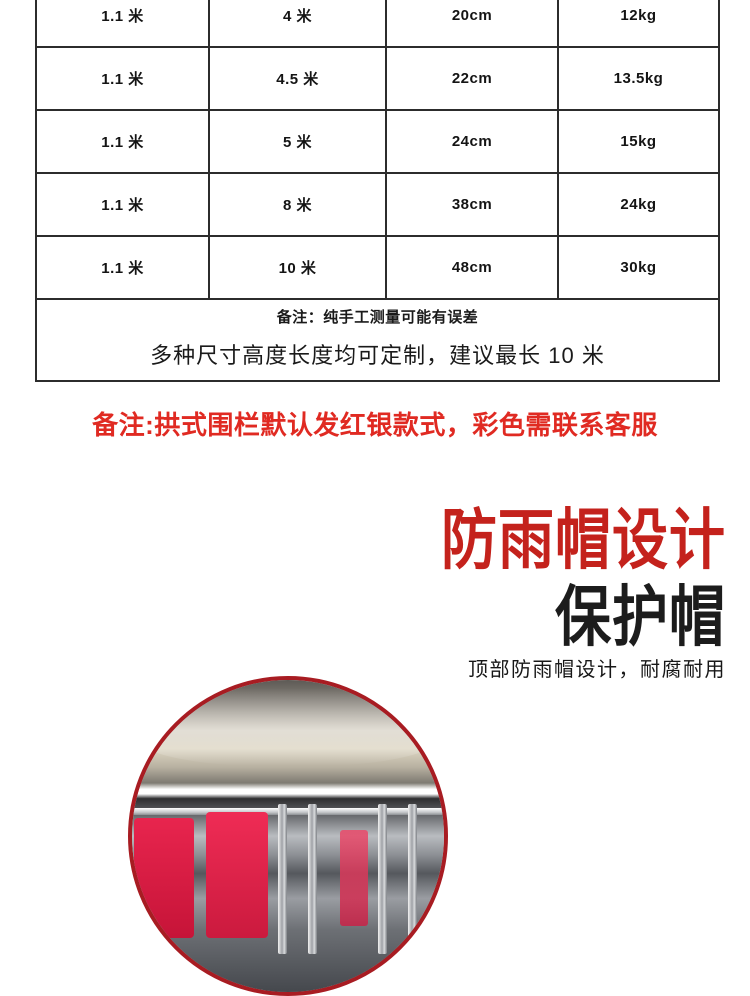 This screenshot has width=750, height=996. Describe the element at coordinates (377, 355) in the screenshot. I see `table-note-custom-size: 多种尺寸高度长度均可定制，建议最长 10 米` at that location.